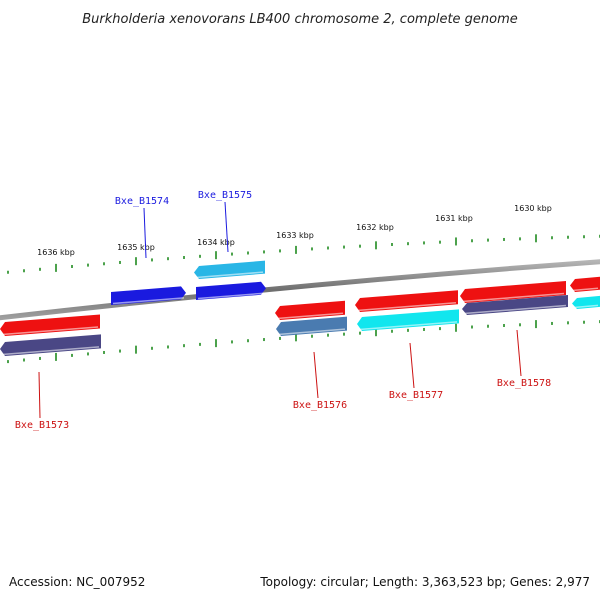  I want to click on ruler-label: 1636 kbp, so click(56, 252).